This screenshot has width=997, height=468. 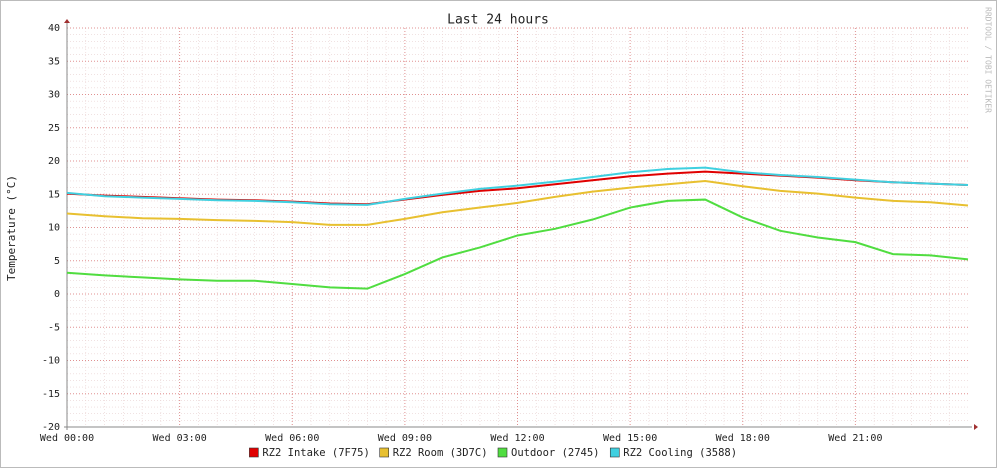 What do you see at coordinates (315, 453) in the screenshot?
I see `legend-label: RZ2 Intake (7F75)` at bounding box center [315, 453].